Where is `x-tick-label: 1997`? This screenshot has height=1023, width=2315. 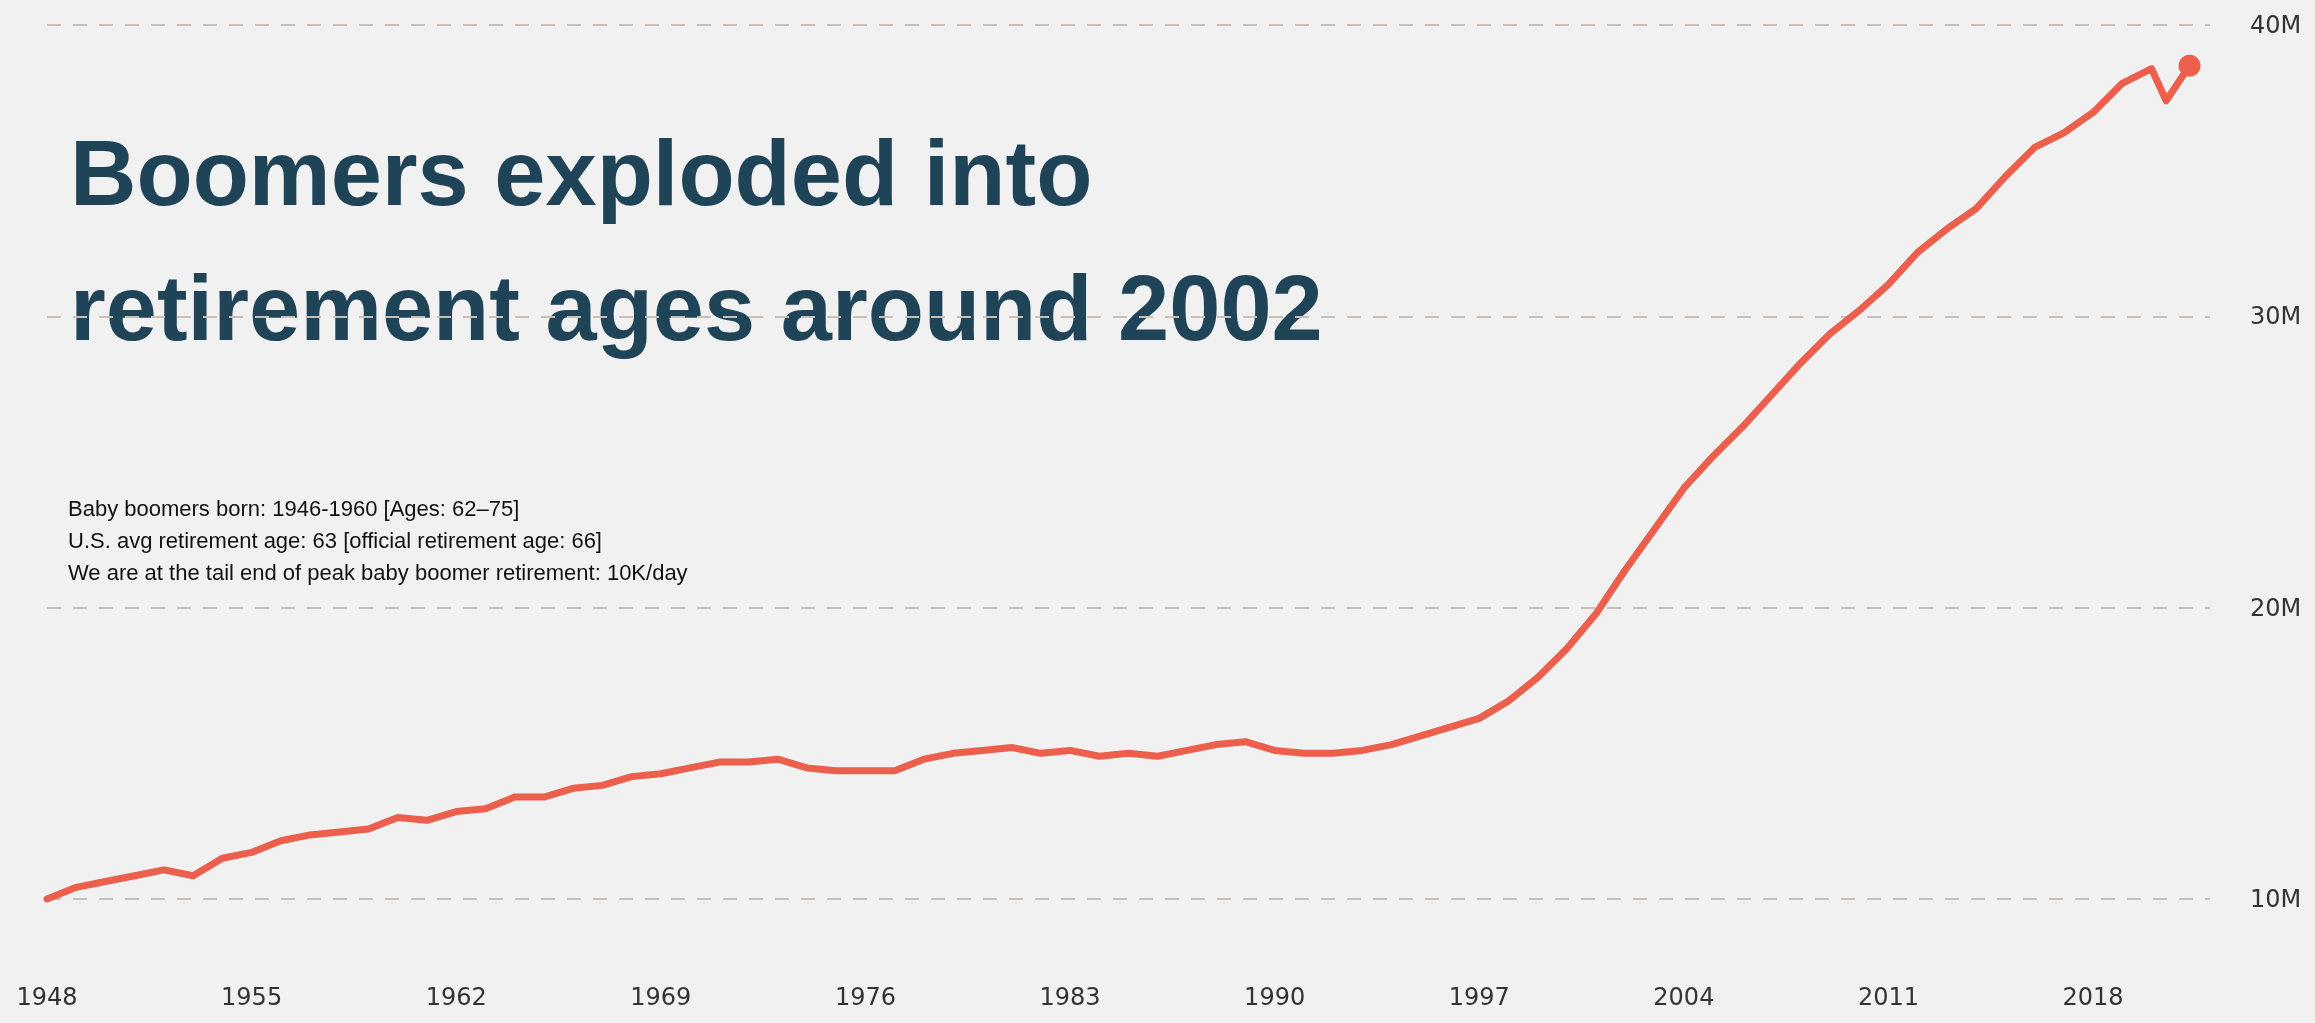 x-tick-label: 1997 is located at coordinates (1479, 997).